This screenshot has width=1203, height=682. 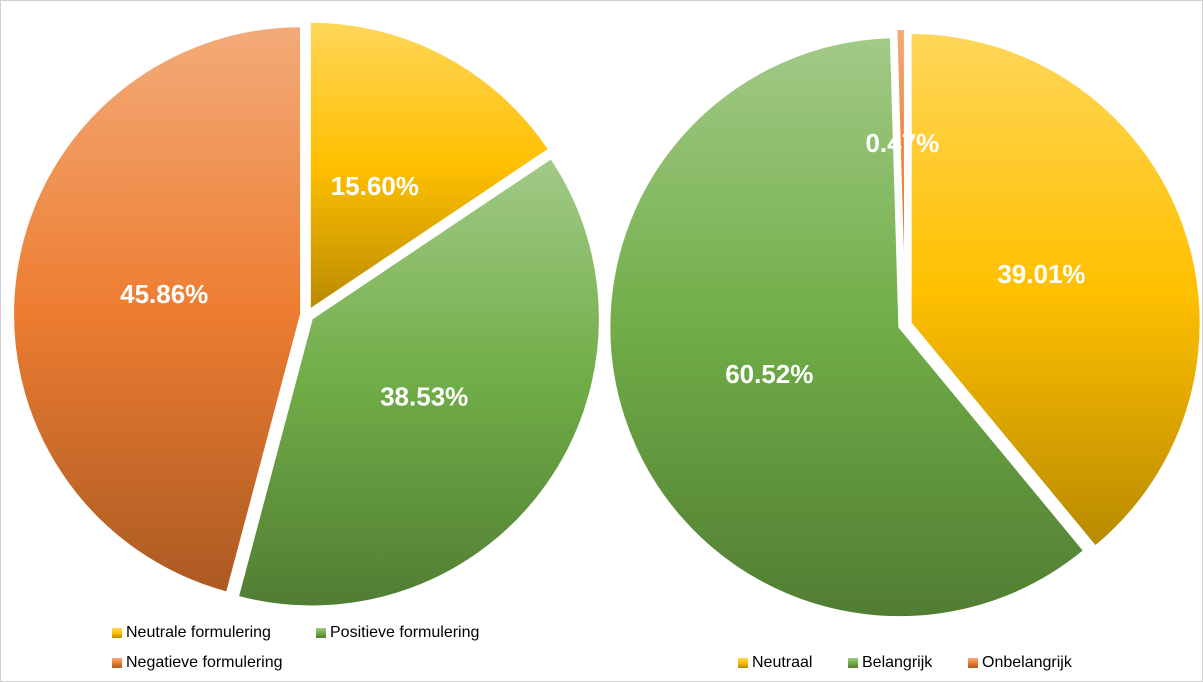 What do you see at coordinates (1027, 662) in the screenshot?
I see `legend-label: Onbelangrijk` at bounding box center [1027, 662].